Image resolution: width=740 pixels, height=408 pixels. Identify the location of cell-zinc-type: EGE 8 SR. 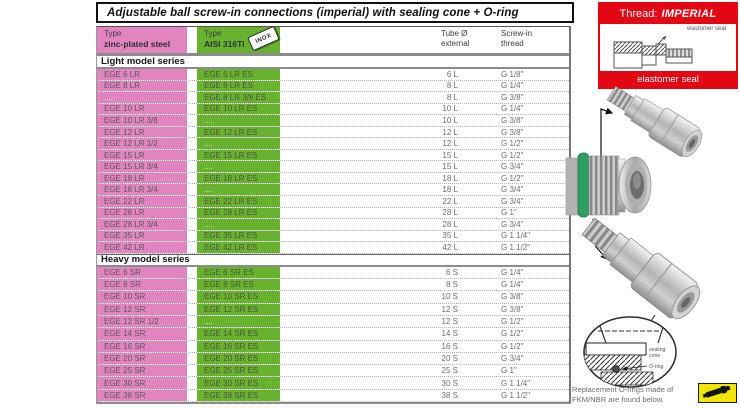
(142, 285).